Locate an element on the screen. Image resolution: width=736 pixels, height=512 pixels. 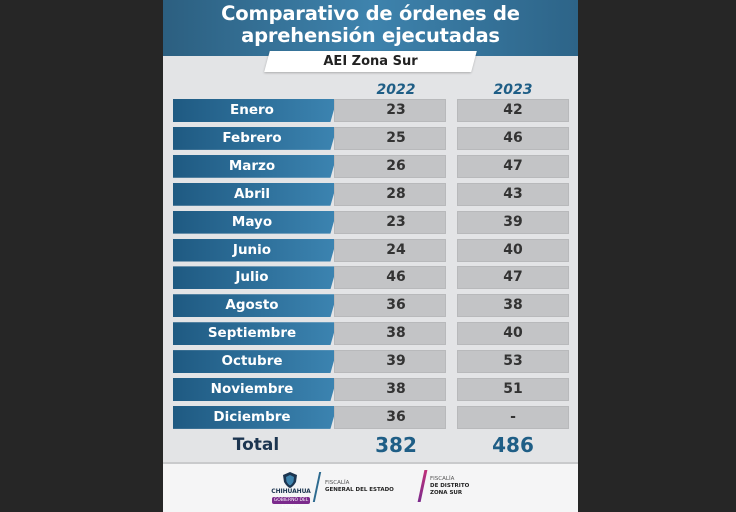
title-line-2: aprehensión ejecutadas is located at coordinates (370, 35).